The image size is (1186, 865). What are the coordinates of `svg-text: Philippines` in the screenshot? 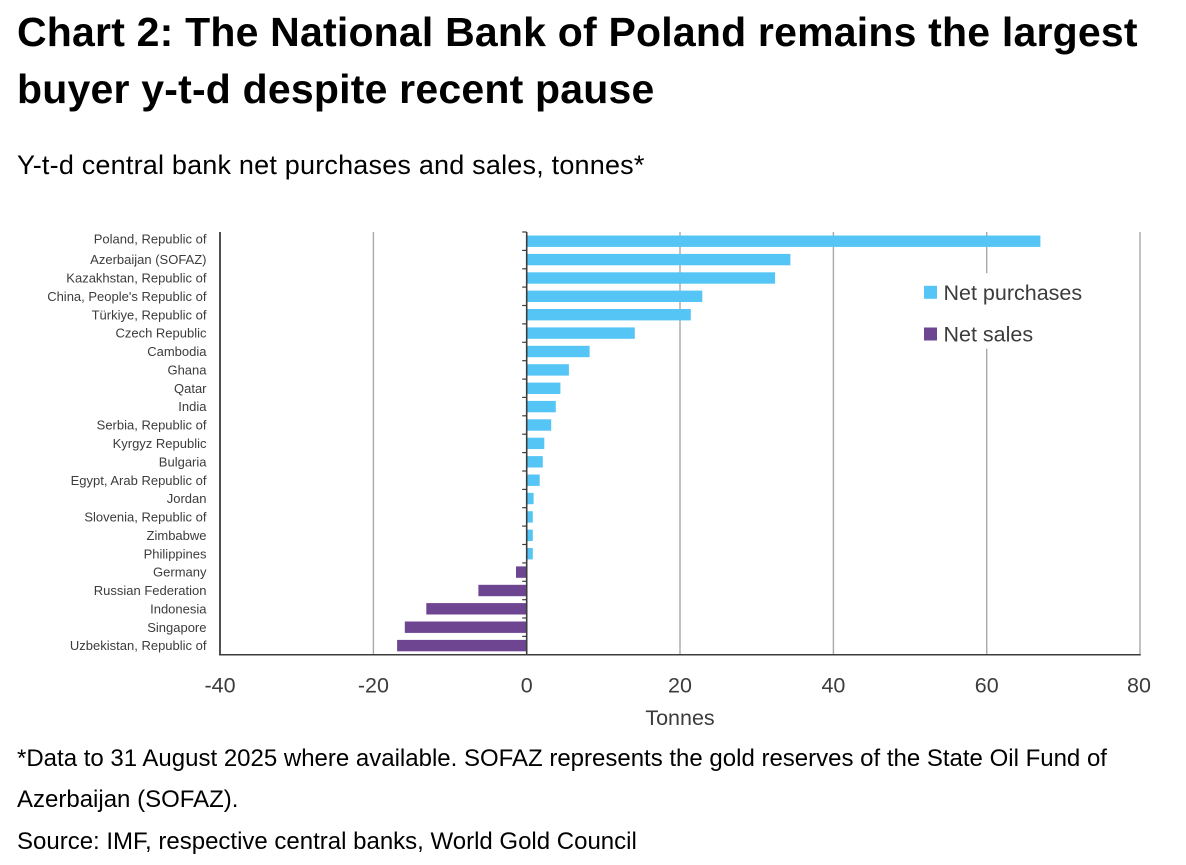 It's located at (175, 553).